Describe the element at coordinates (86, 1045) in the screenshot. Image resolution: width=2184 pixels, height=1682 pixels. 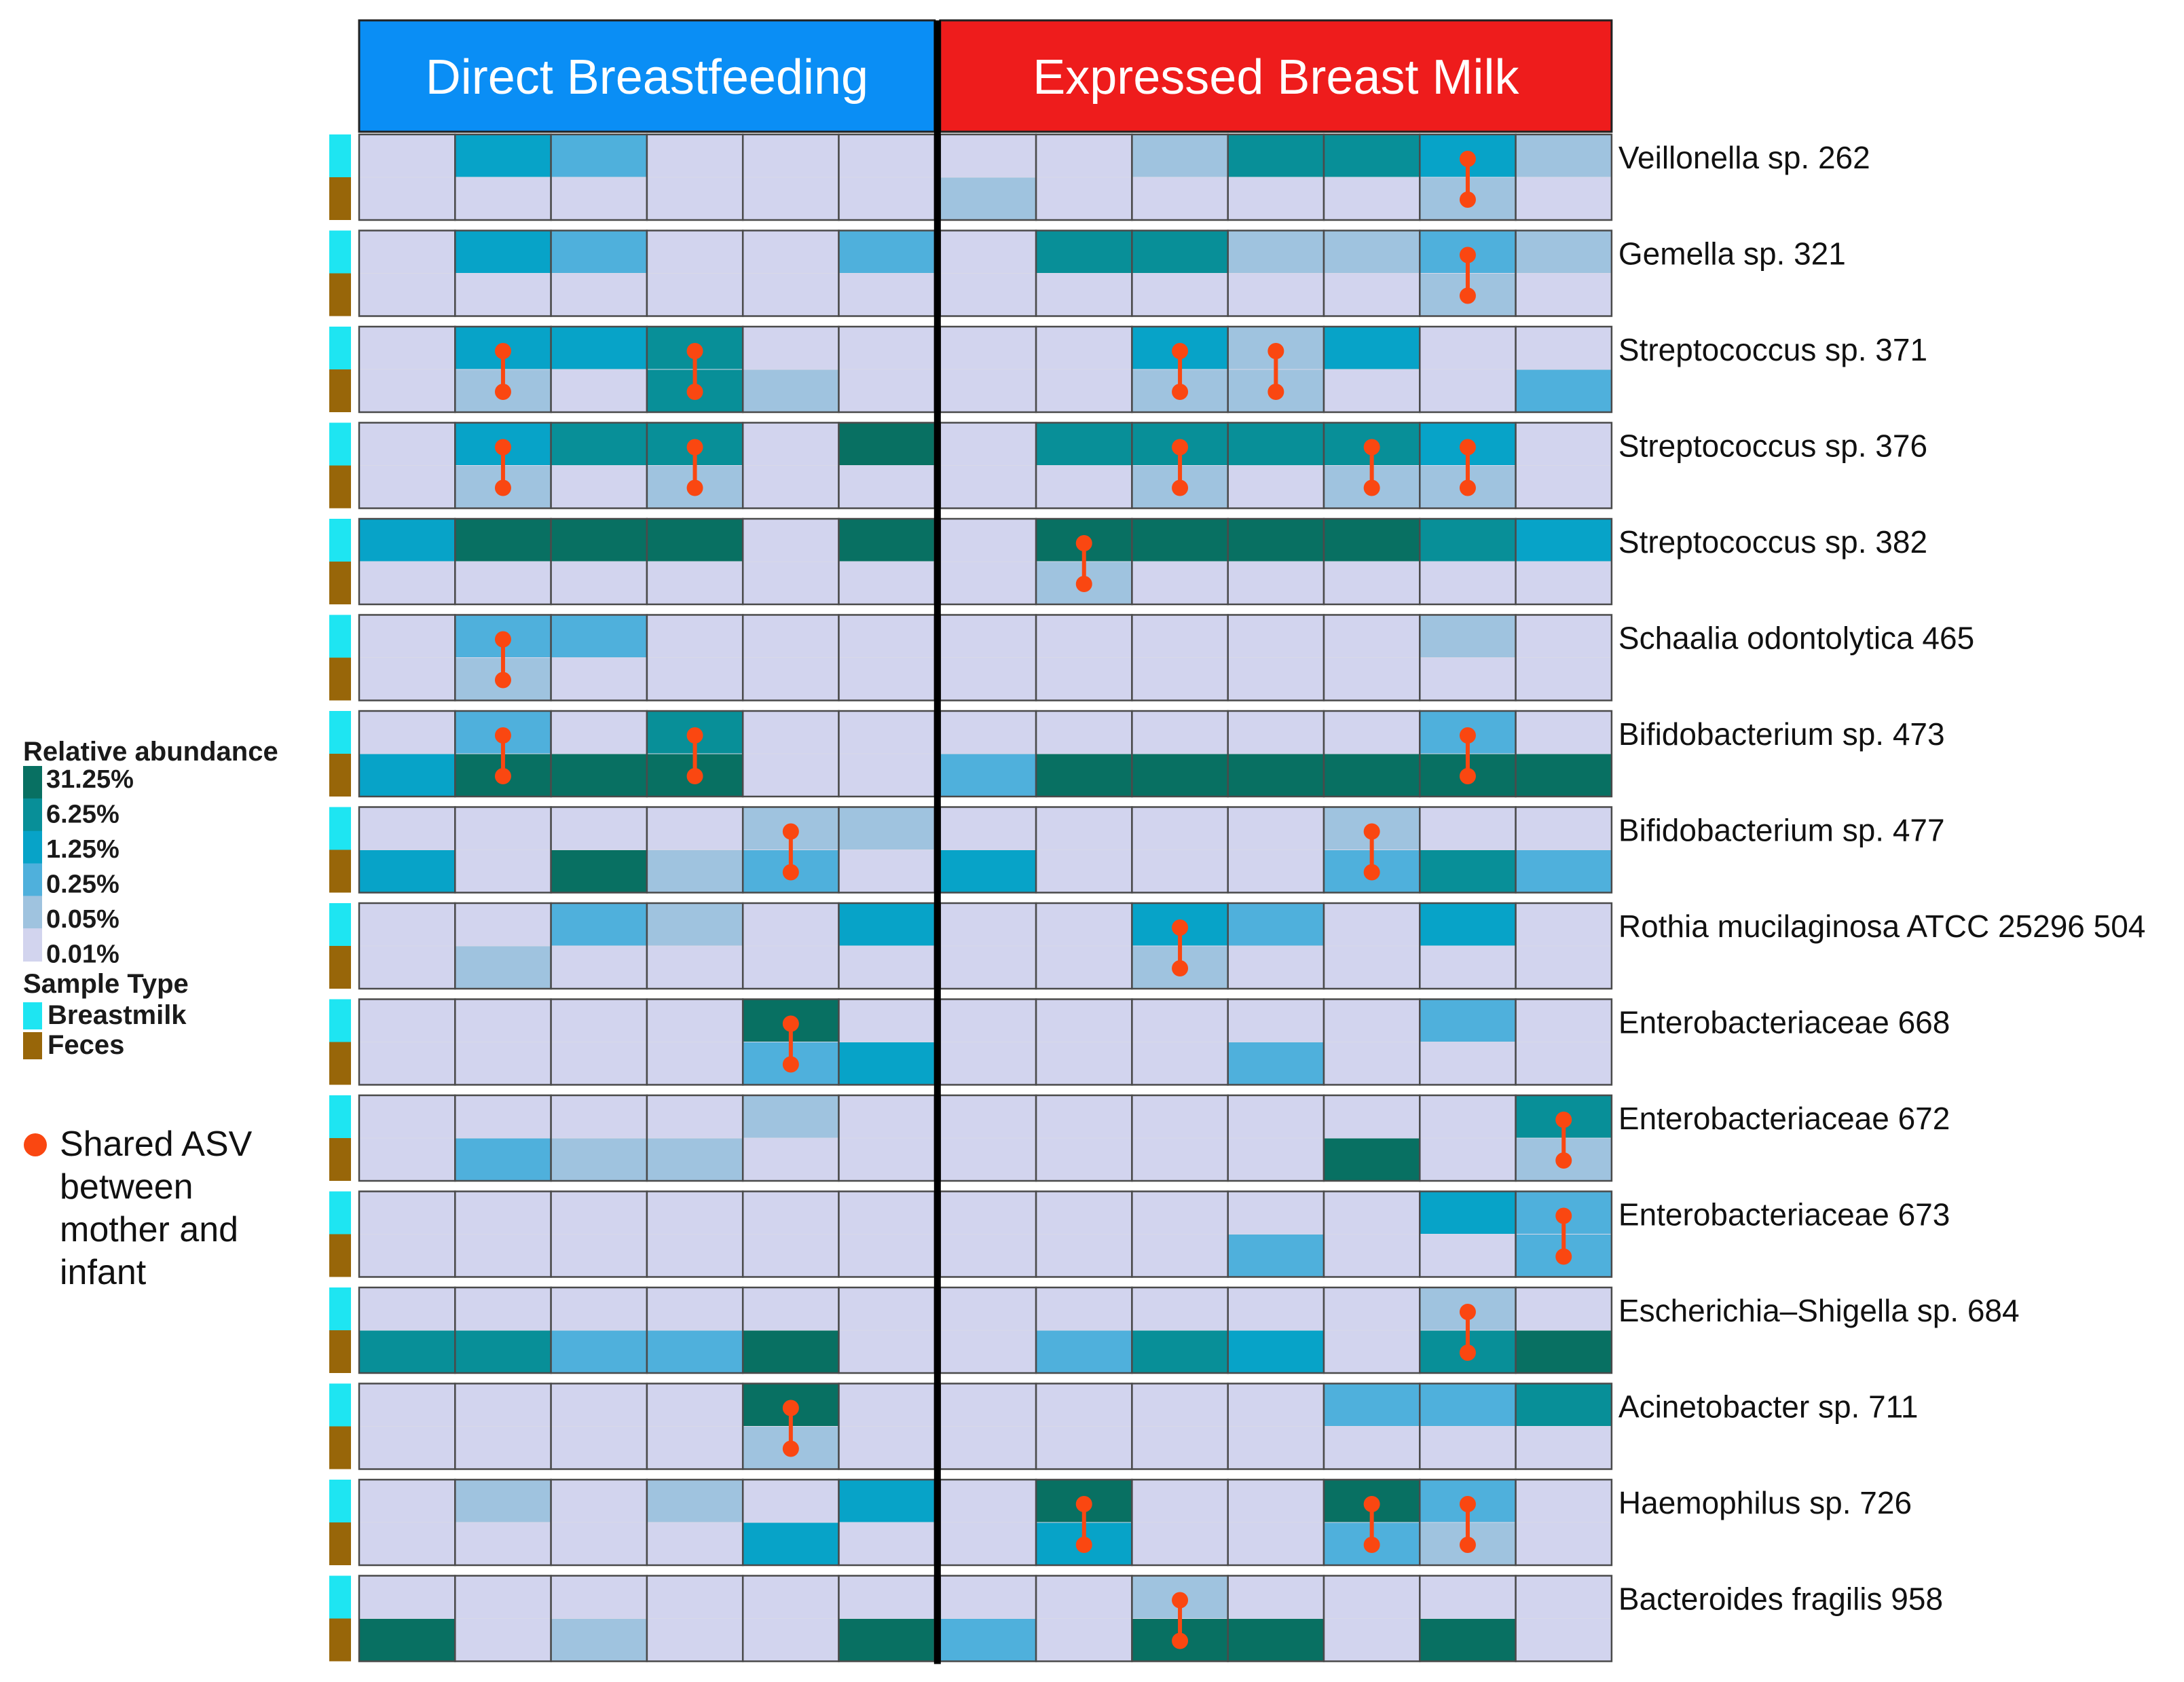
I see `legend-sample-label: Feces` at that location.